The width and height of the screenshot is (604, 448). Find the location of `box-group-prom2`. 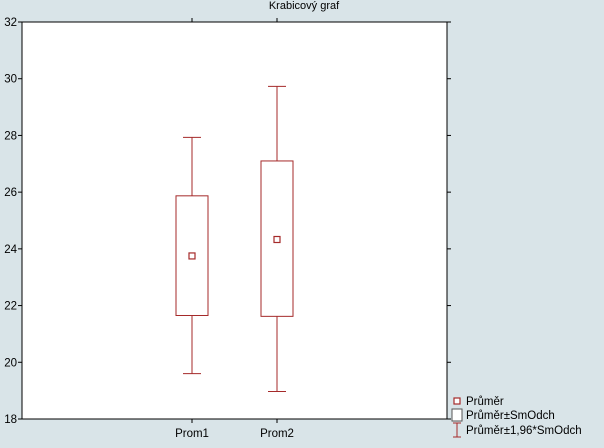

box-group-prom2 is located at coordinates (277, 238).